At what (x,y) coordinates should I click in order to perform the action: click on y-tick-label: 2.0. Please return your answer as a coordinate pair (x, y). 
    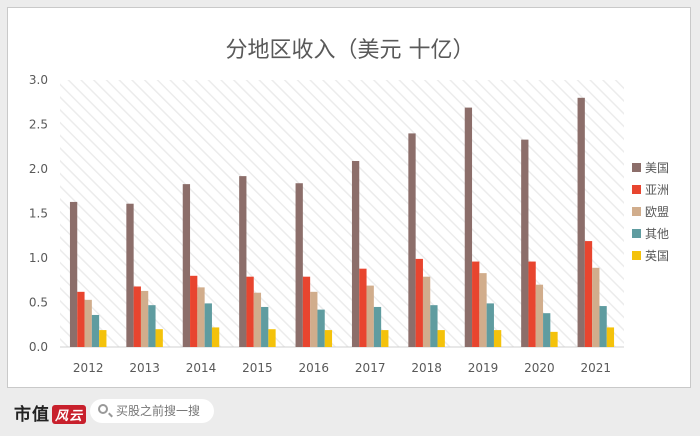
    Looking at the image, I should click on (38, 169).